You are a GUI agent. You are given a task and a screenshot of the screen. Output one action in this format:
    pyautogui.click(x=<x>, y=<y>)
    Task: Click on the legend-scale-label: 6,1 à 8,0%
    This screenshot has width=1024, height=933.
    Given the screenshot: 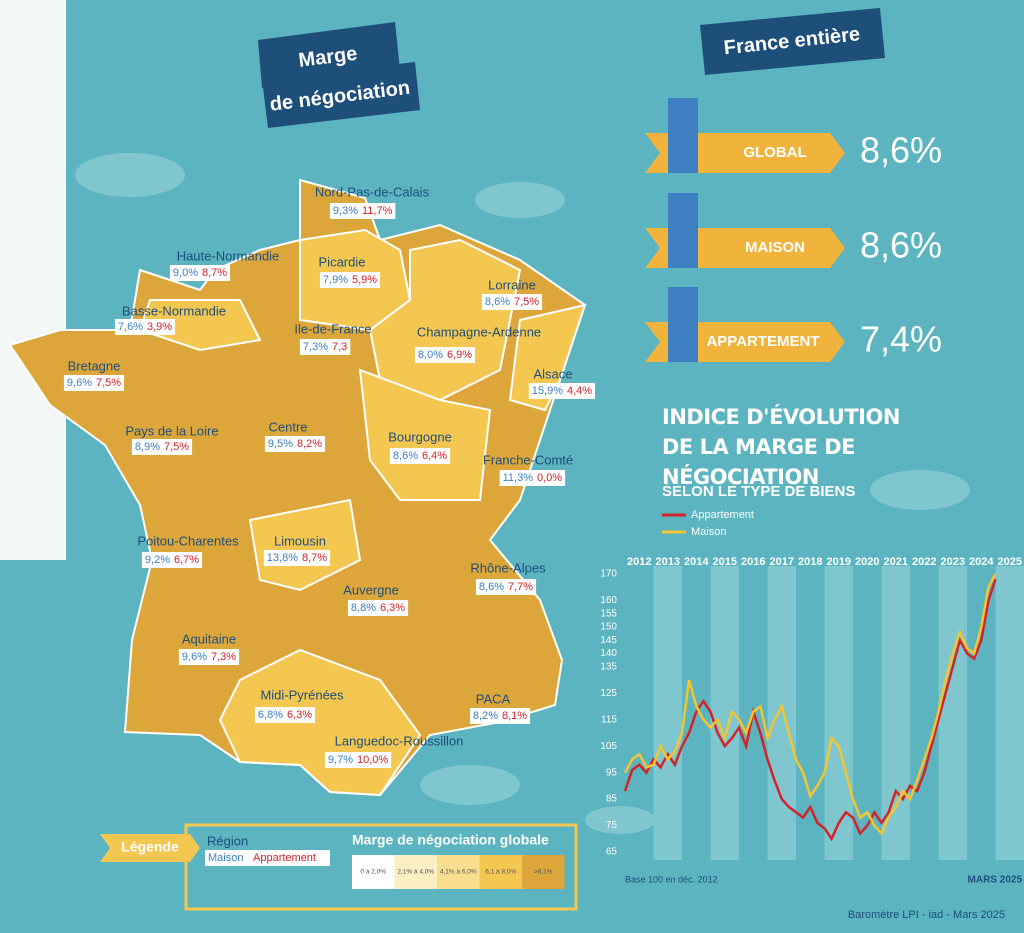 What is the action you would take?
    pyautogui.click(x=500, y=872)
    